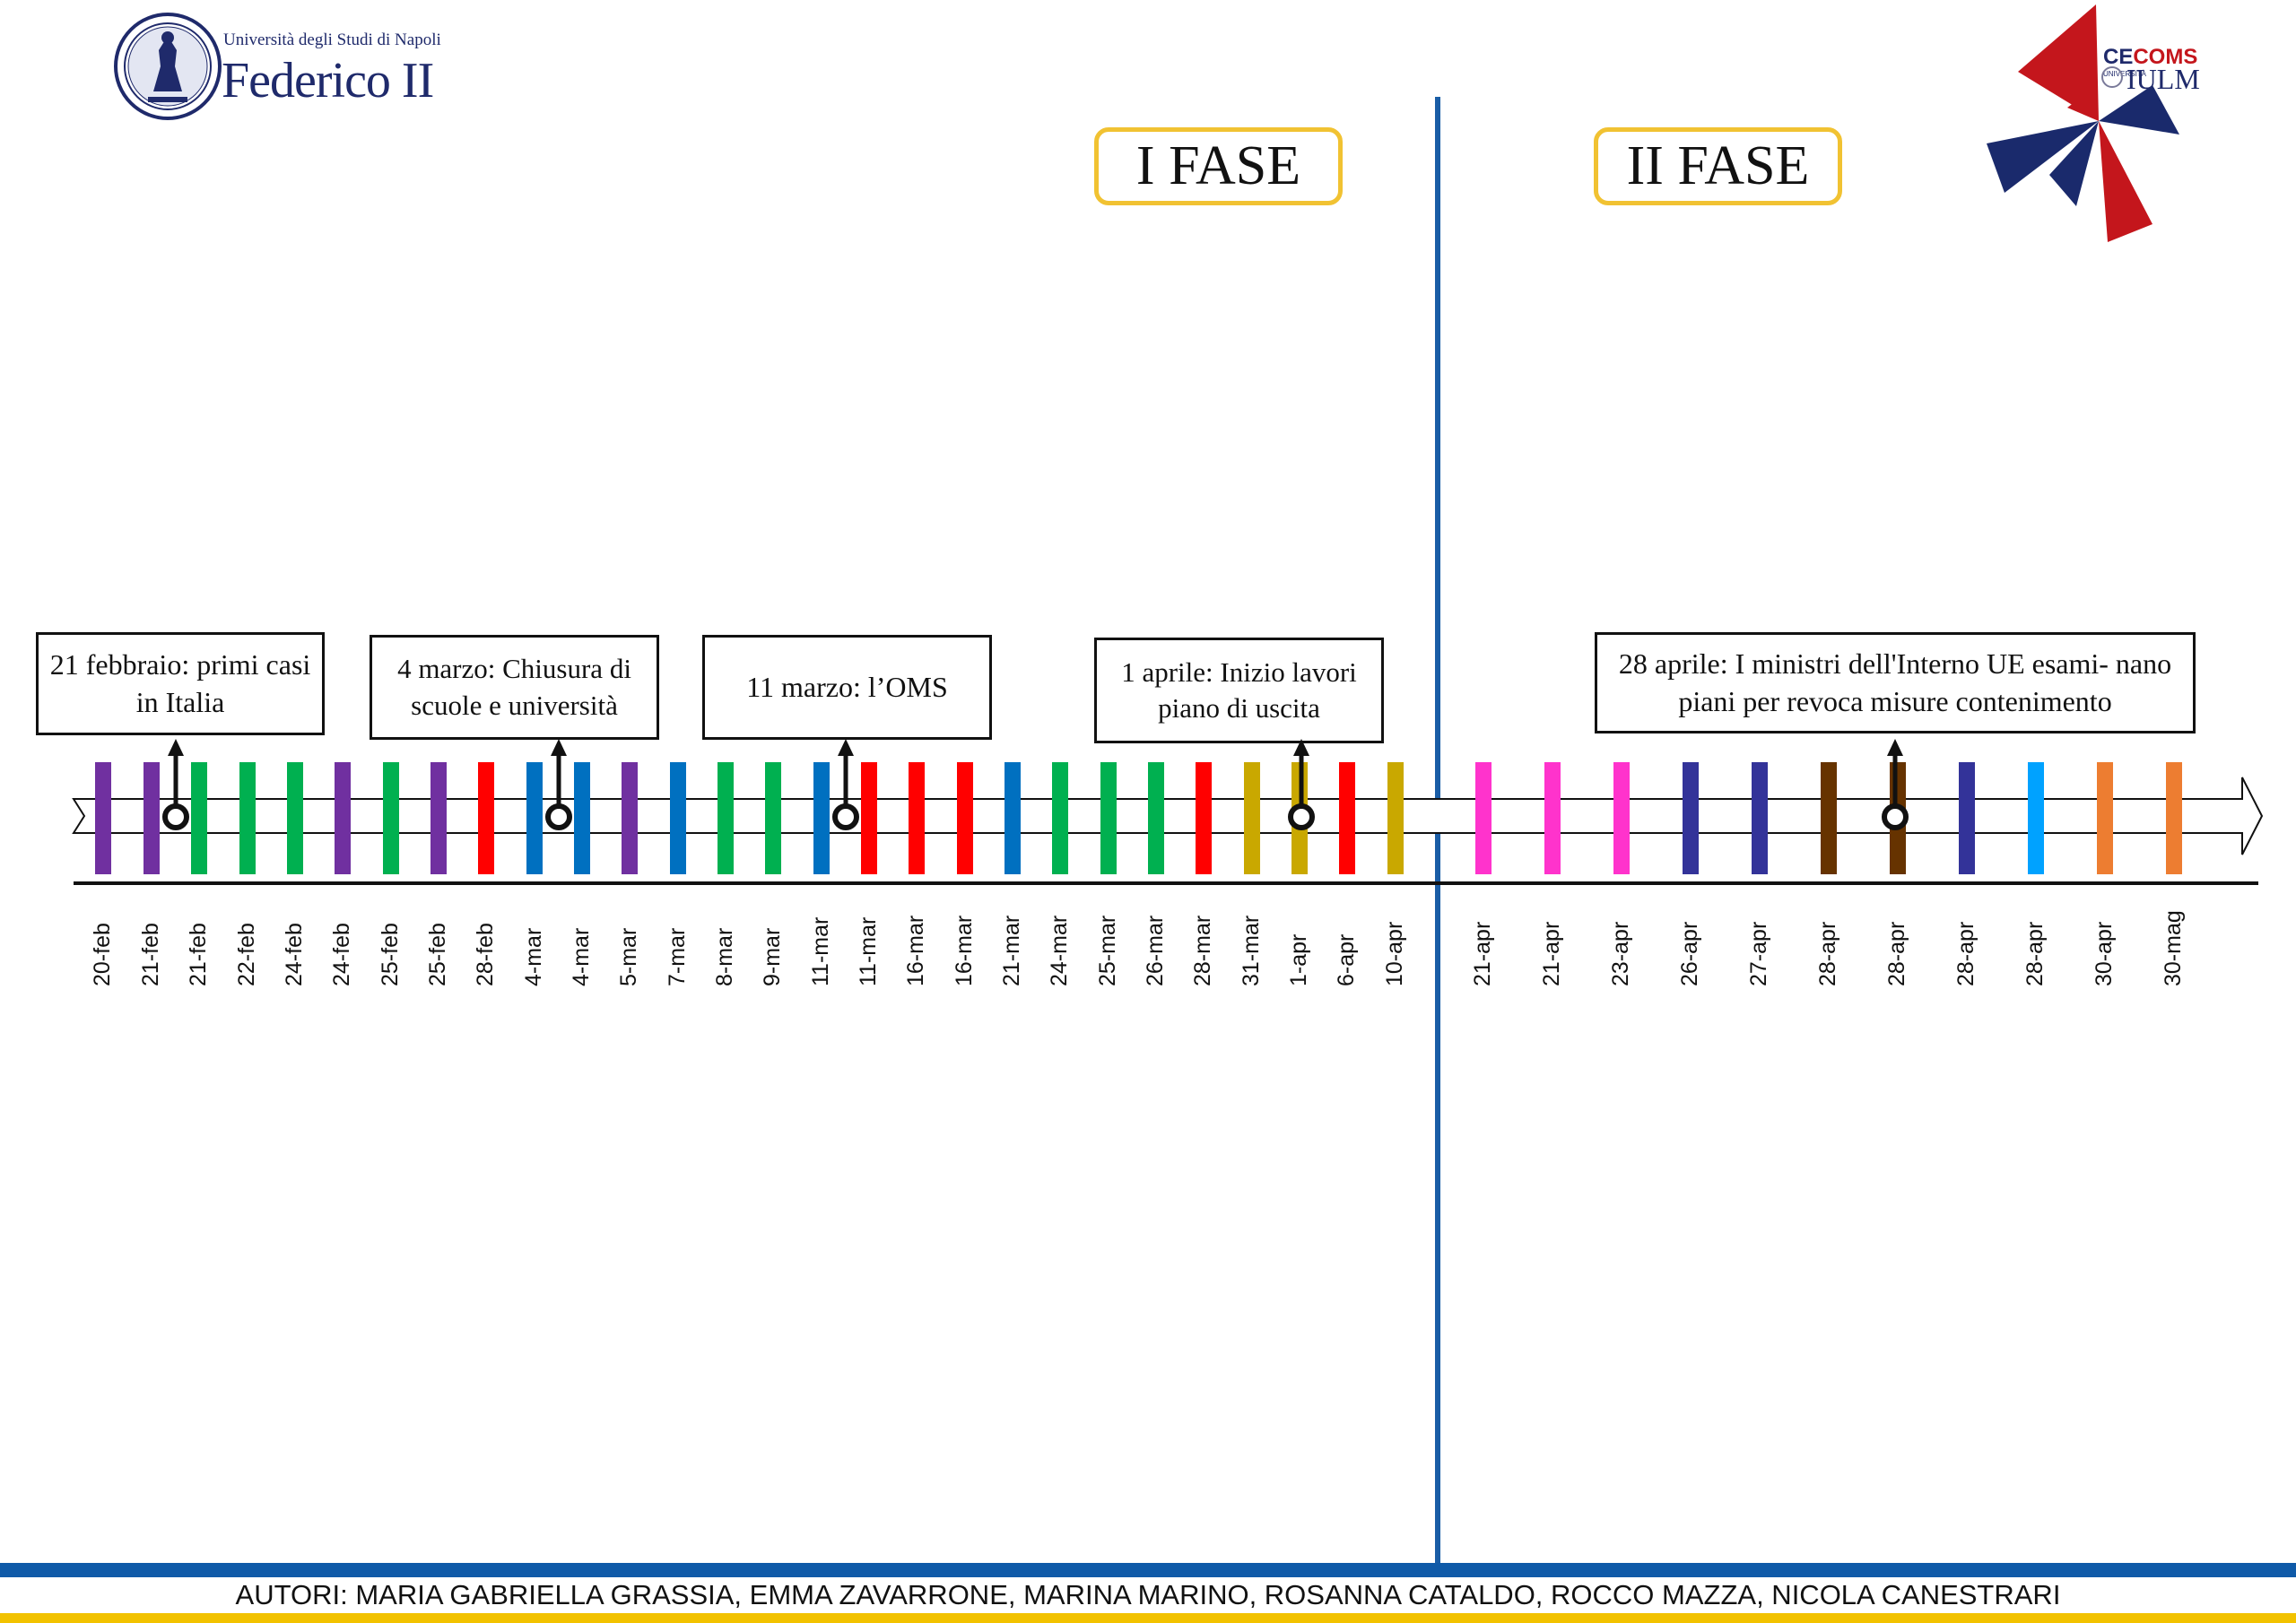 Image resolution: width=2296 pixels, height=1623 pixels. Describe the element at coordinates (180, 683) in the screenshot. I see `annotation-21-feb: 21 febbraio: primi casi in Italia` at that location.